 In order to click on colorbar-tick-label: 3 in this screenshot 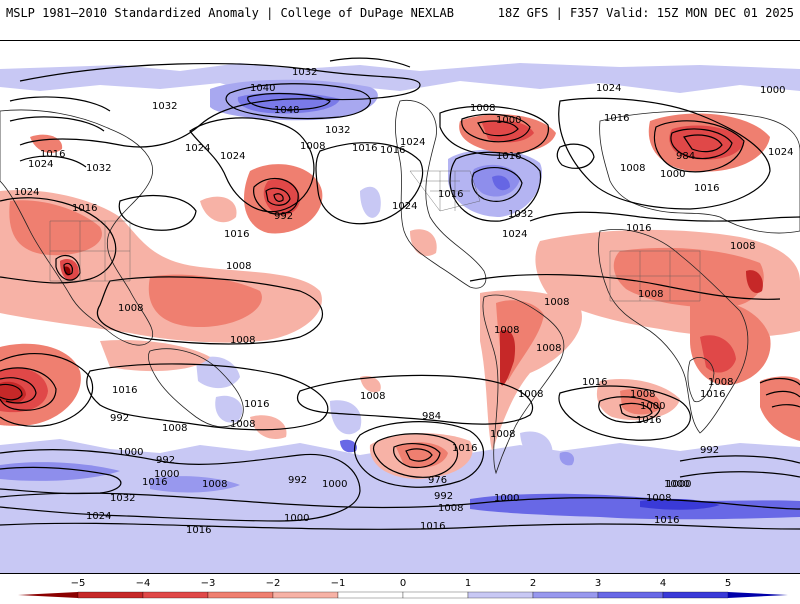, I will do `click(598, 583)`.